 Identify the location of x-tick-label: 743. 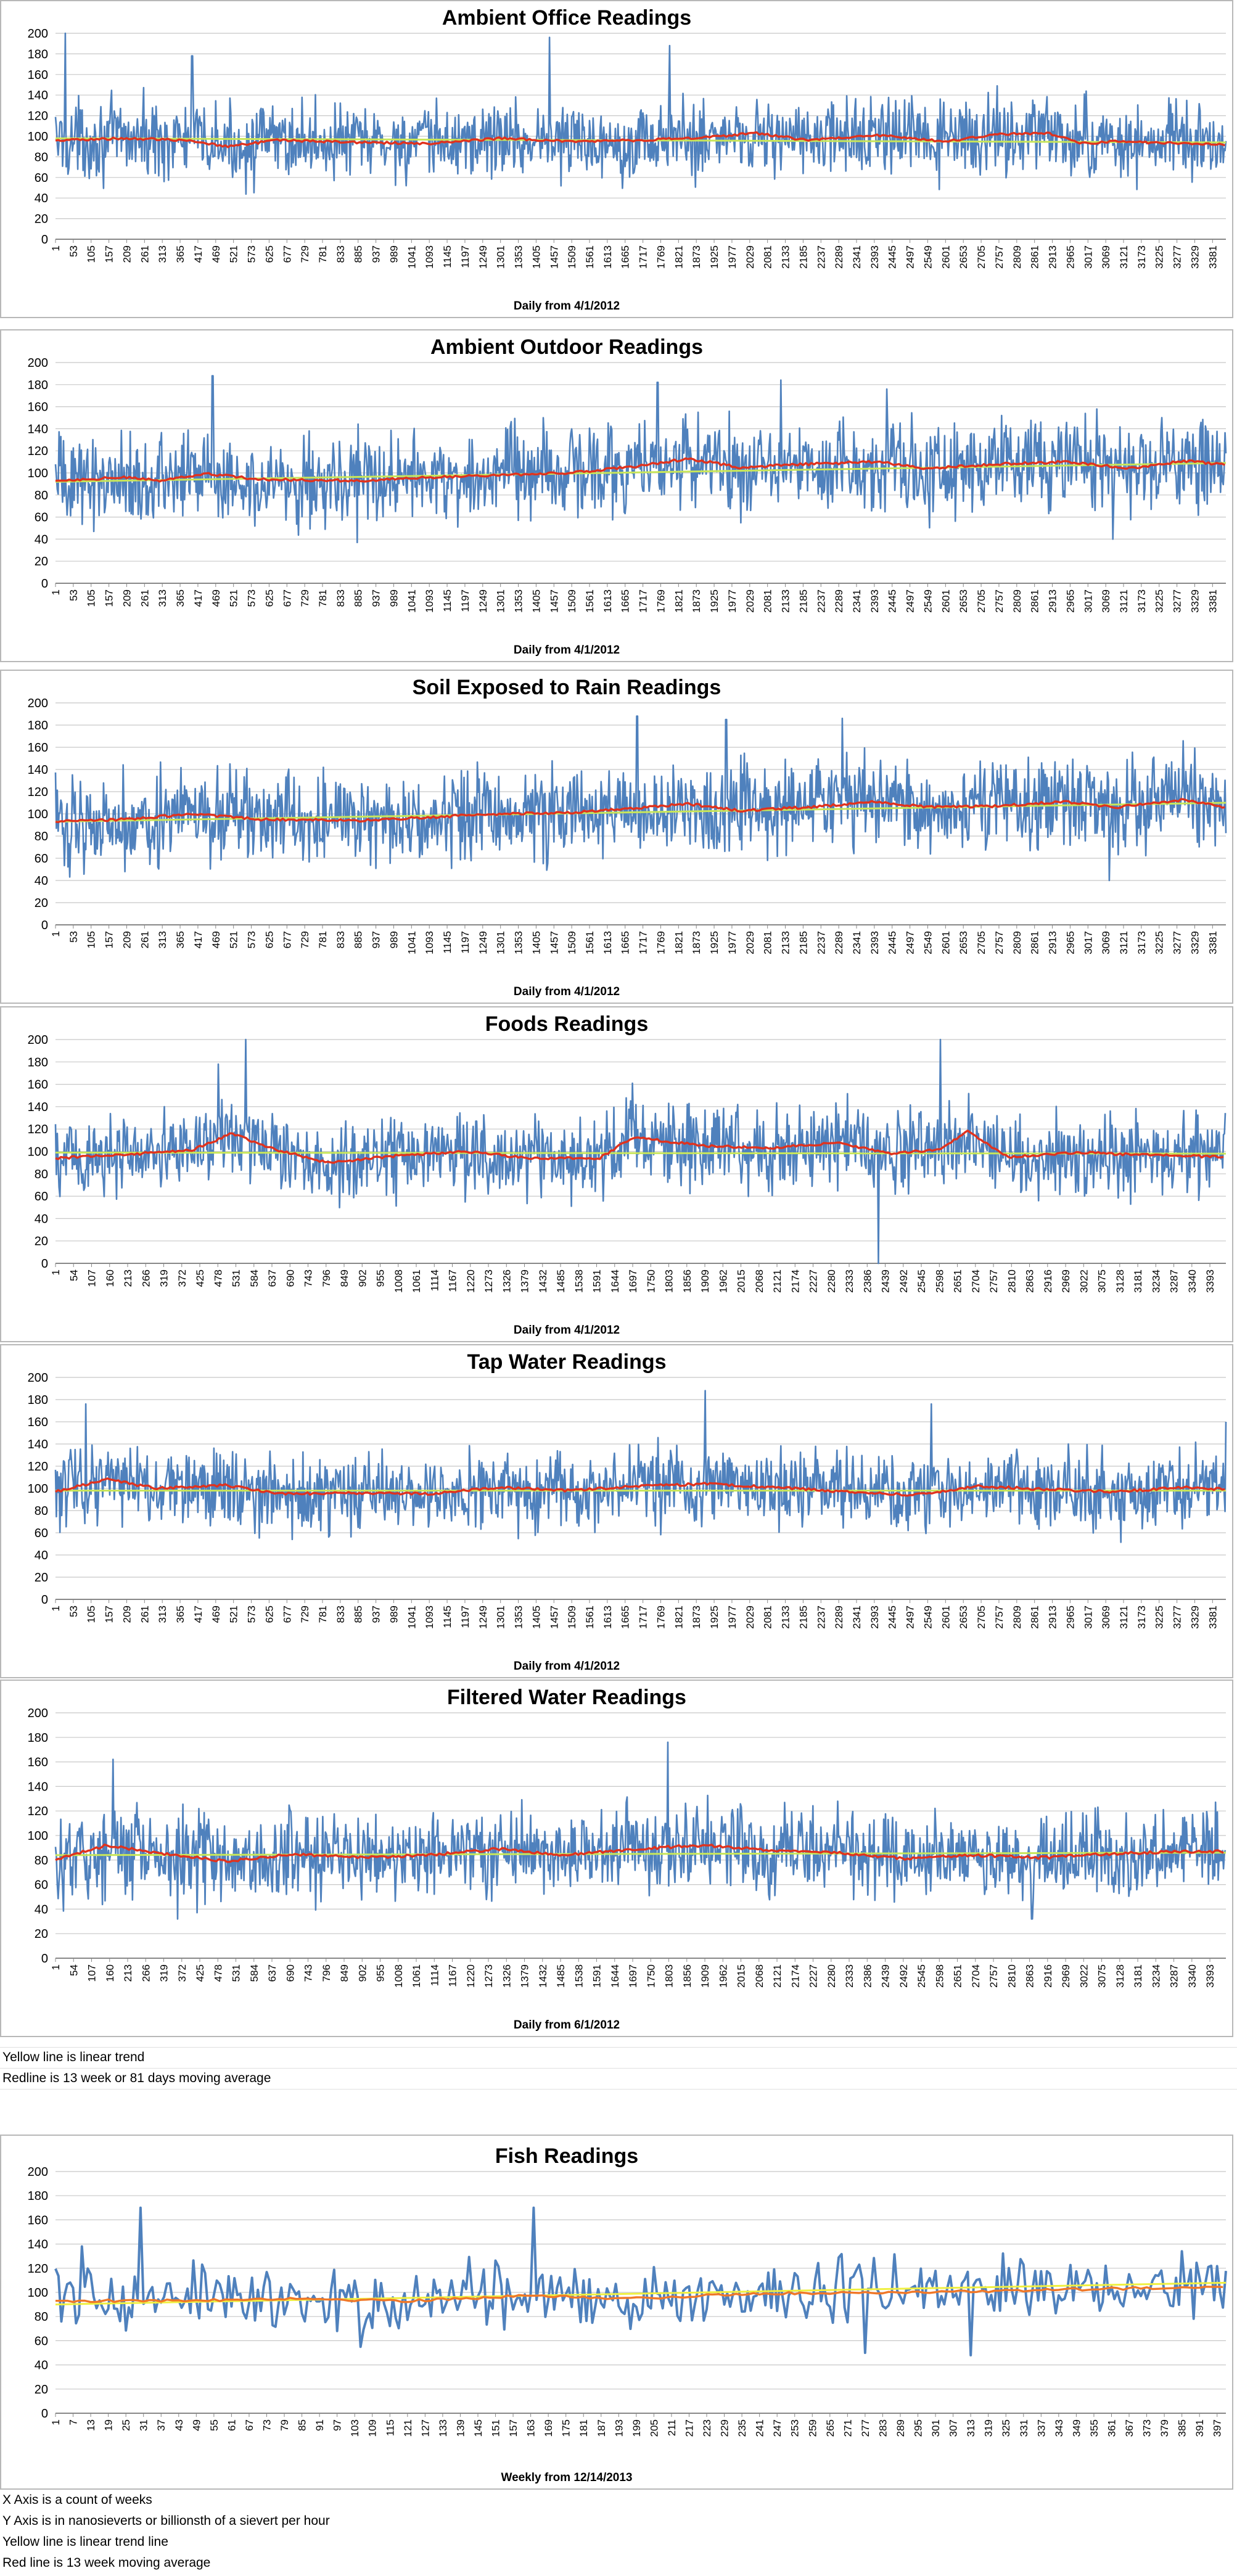
(309, 1973).